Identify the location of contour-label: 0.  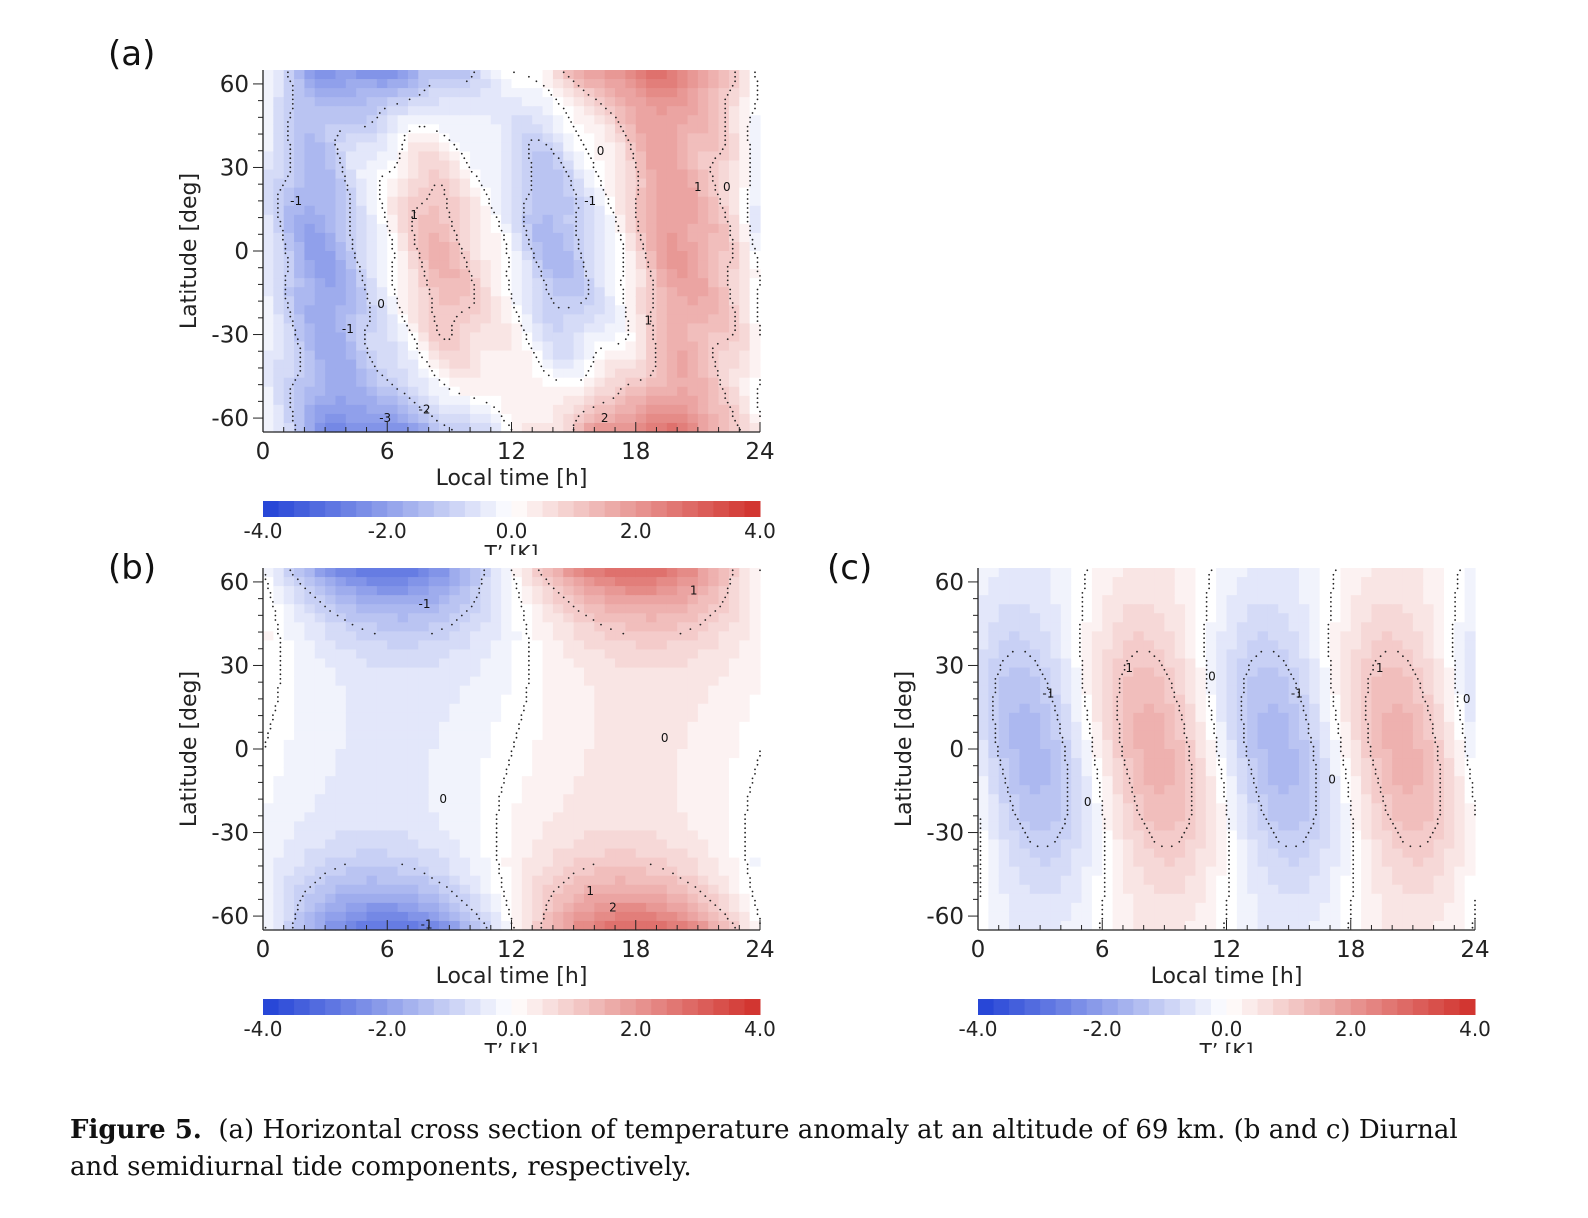
(665, 738).